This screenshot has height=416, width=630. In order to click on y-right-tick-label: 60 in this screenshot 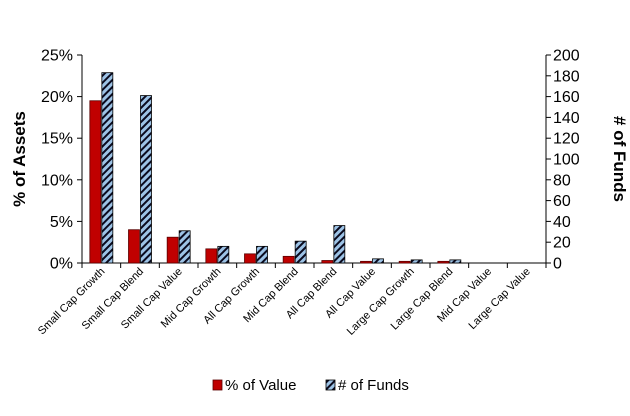, I will do `click(562, 201)`.